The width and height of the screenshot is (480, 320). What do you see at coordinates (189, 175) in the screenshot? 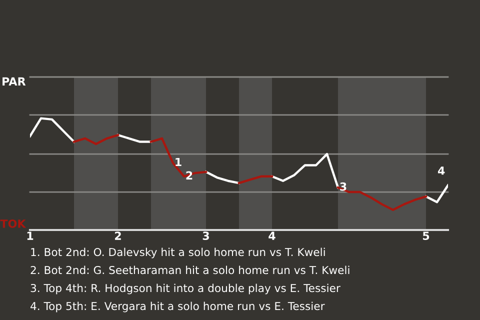
I see `annotation: 2` at bounding box center [189, 175].